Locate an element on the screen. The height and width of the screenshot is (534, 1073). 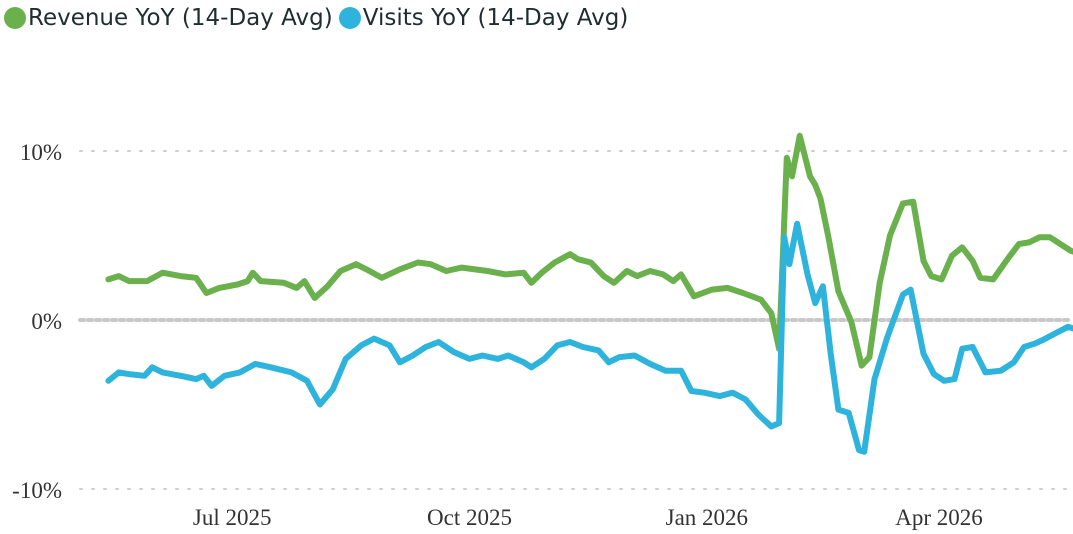
y-tick-label: 0% is located at coordinates (46, 321).